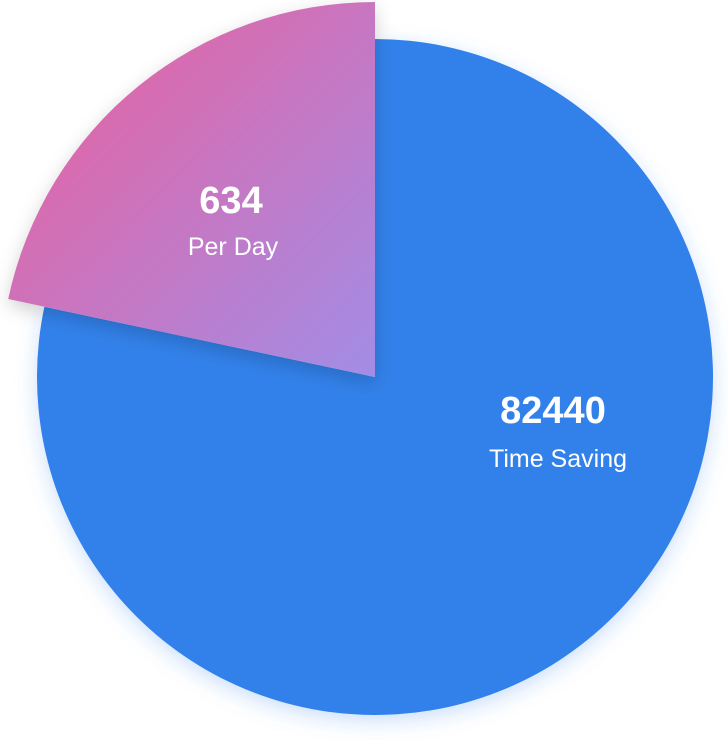 Image resolution: width=728 pixels, height=740 pixels. What do you see at coordinates (558, 459) in the screenshot?
I see `slice-name-label-time-saving: Time Saving` at bounding box center [558, 459].